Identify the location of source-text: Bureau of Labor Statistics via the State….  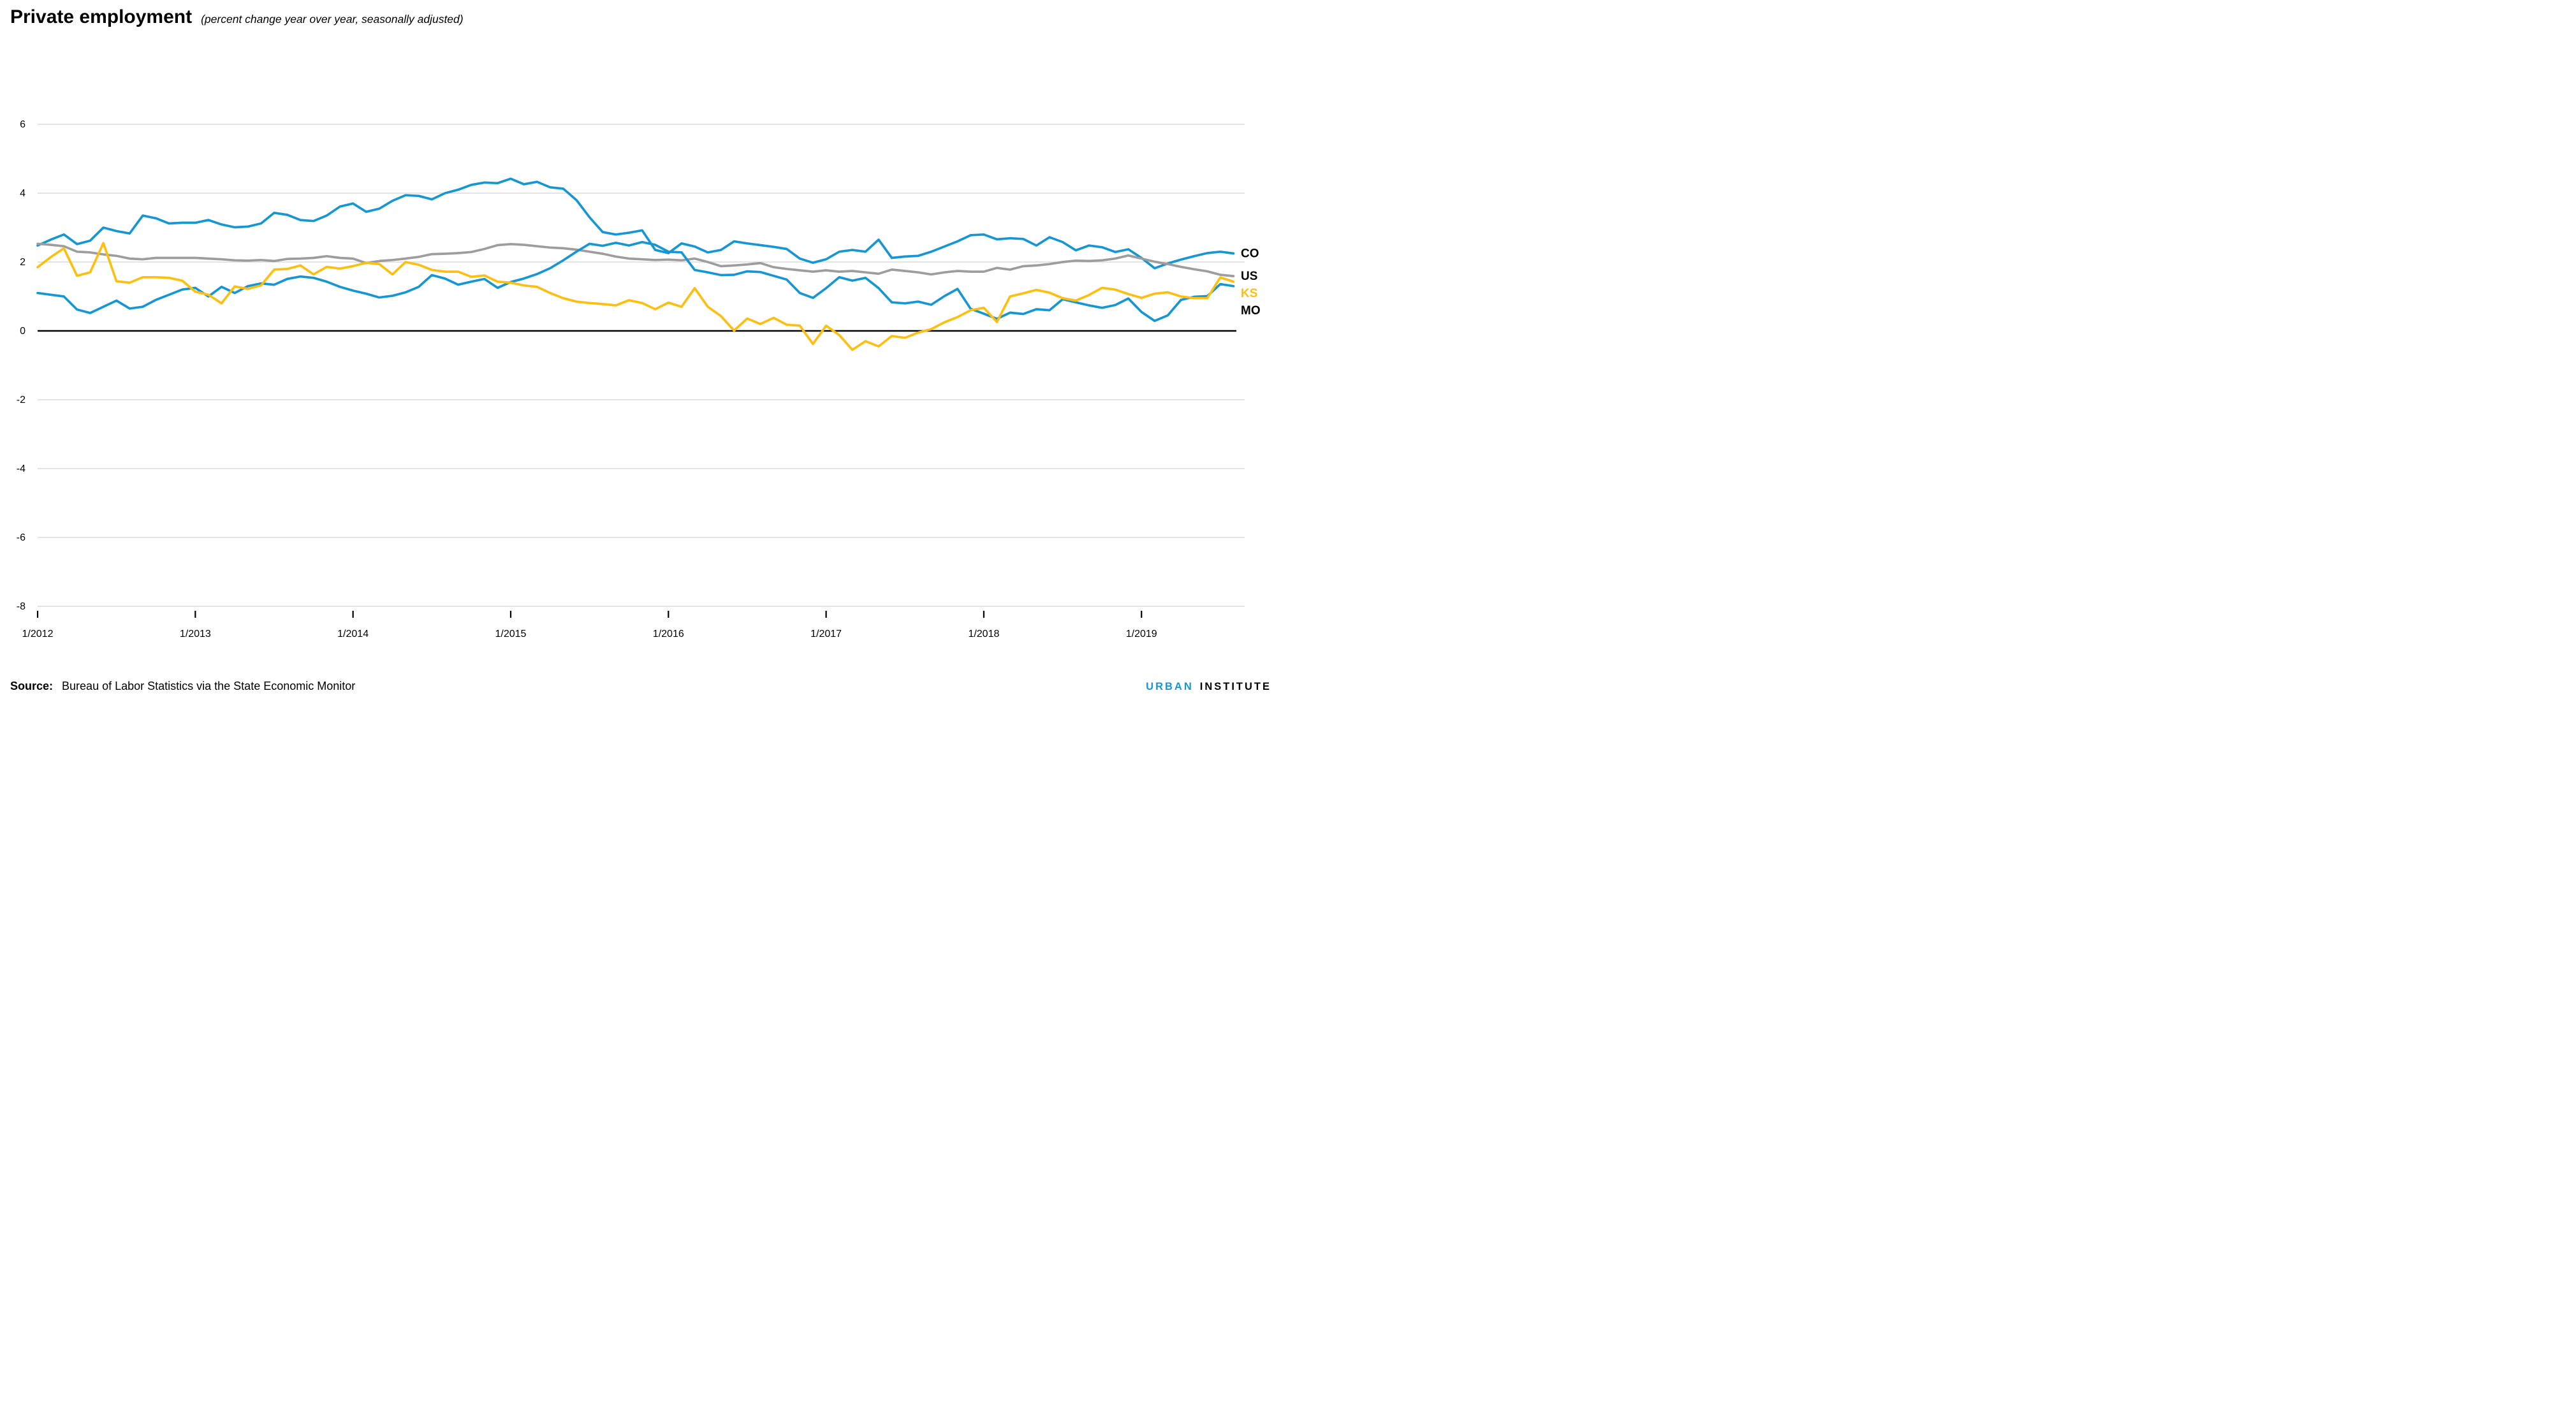
(209, 686).